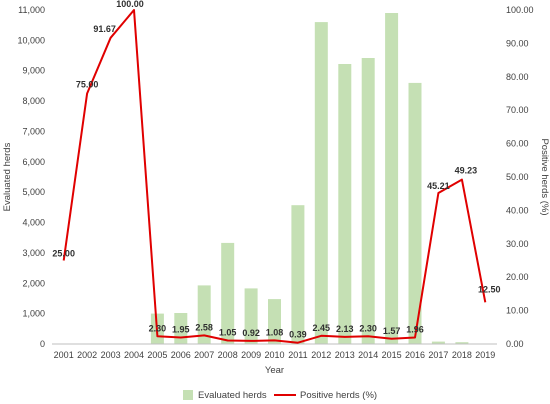 This screenshot has width=550, height=404. Describe the element at coordinates (42, 344) in the screenshot. I see `y-tick-label: 0` at that location.